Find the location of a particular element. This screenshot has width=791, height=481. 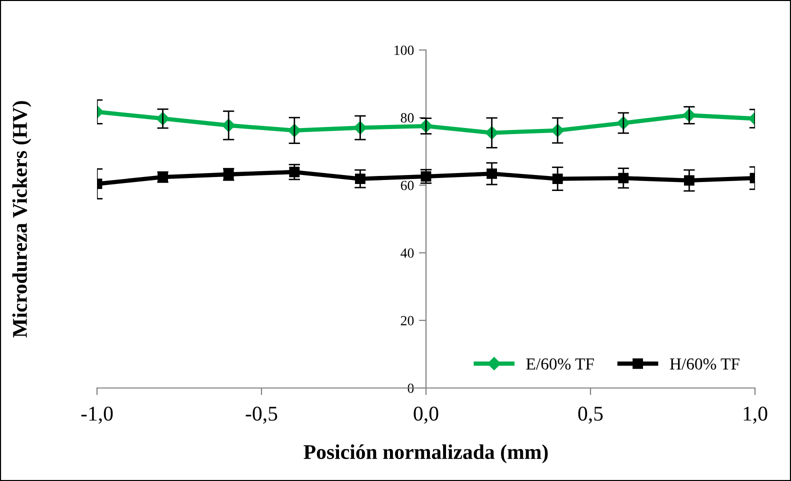

legend-label: H/60% TF is located at coordinates (705, 364).